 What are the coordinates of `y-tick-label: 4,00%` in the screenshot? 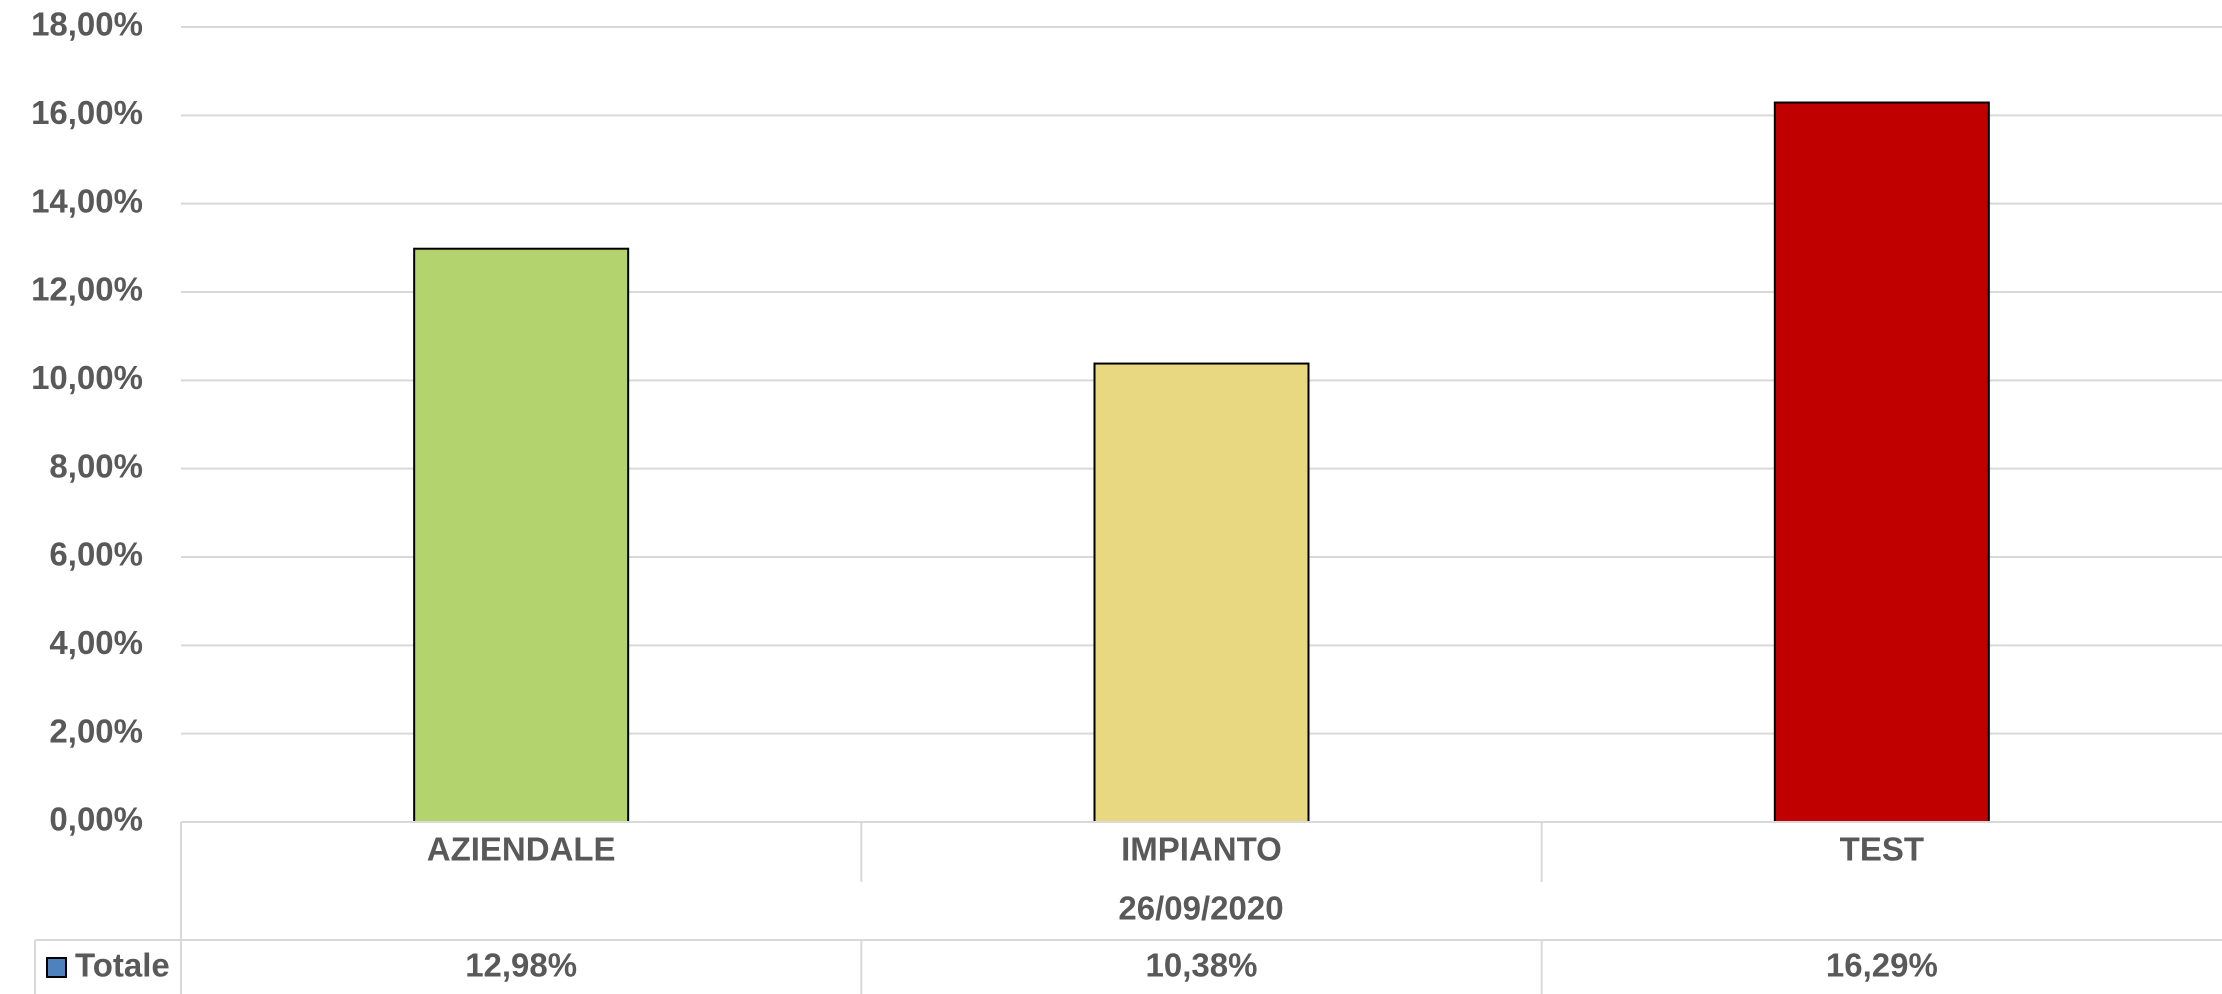 It's located at (96, 642).